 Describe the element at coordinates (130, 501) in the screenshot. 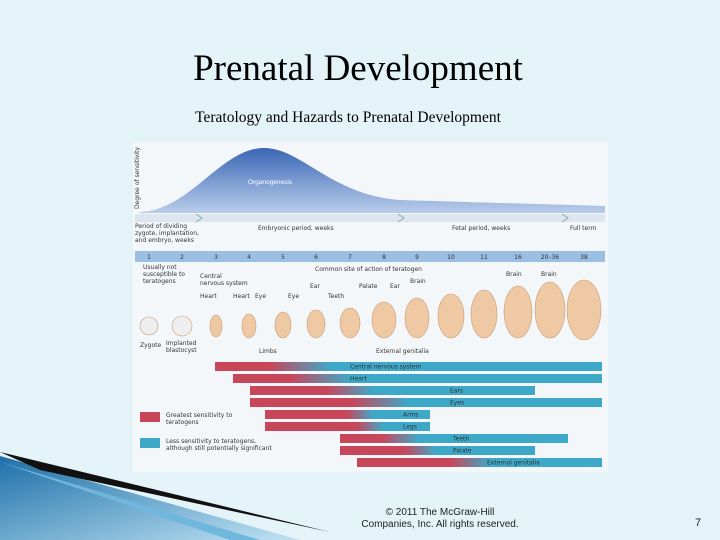

I see `swoosh-light` at that location.